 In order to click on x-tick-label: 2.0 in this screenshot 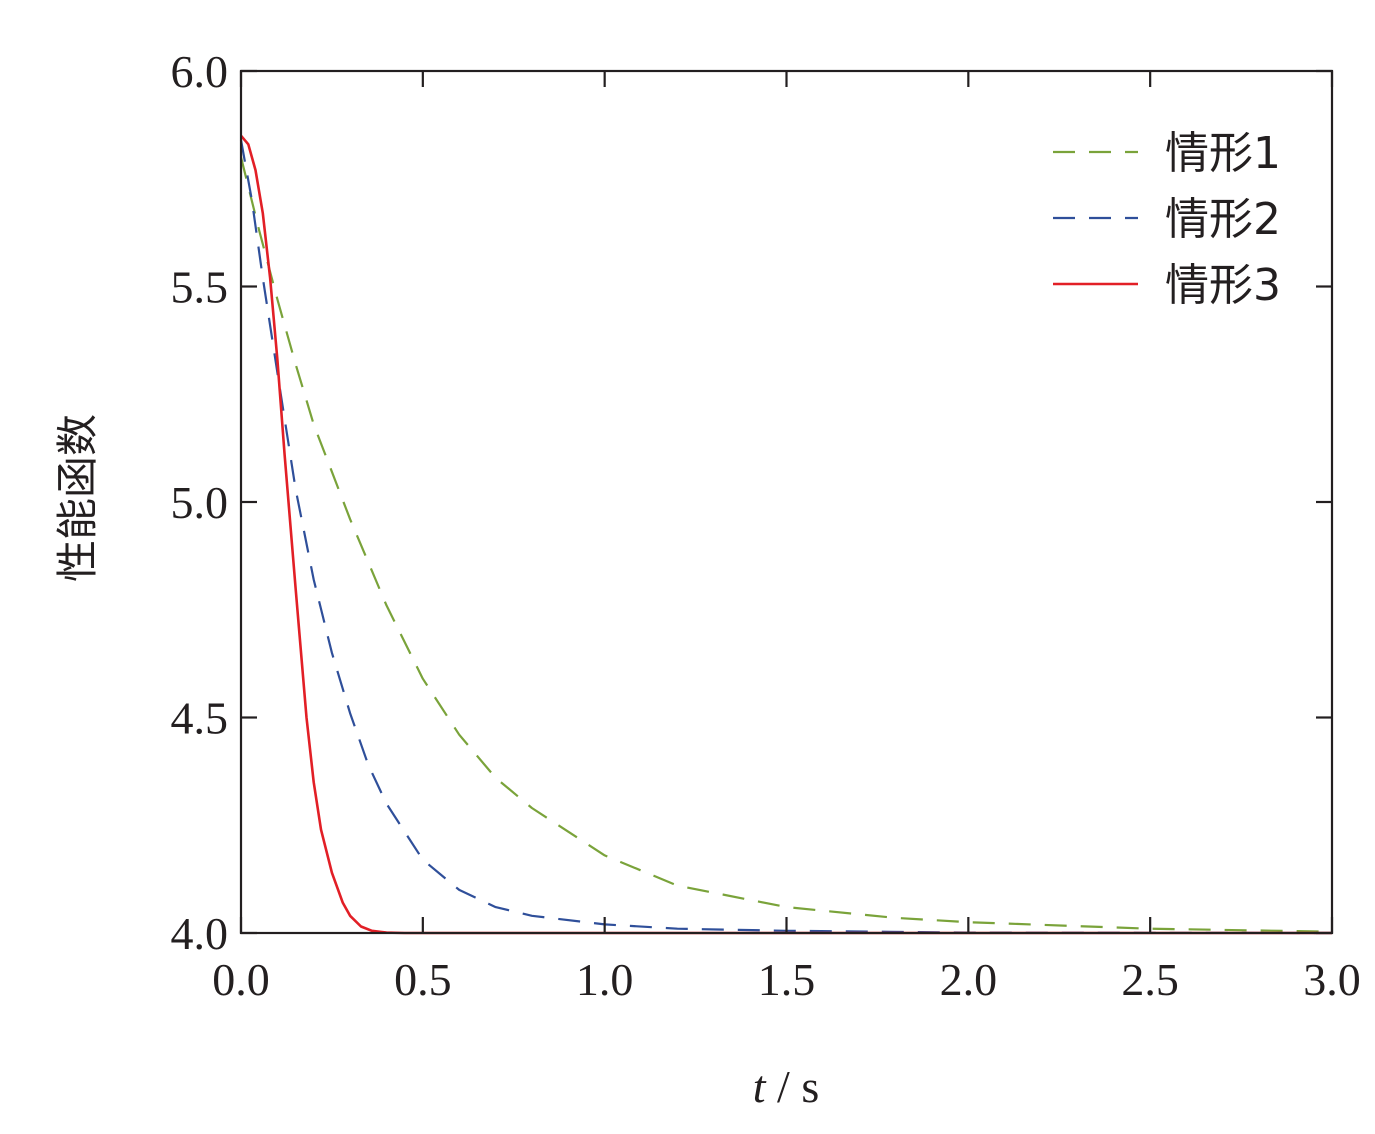, I will do `click(969, 979)`.